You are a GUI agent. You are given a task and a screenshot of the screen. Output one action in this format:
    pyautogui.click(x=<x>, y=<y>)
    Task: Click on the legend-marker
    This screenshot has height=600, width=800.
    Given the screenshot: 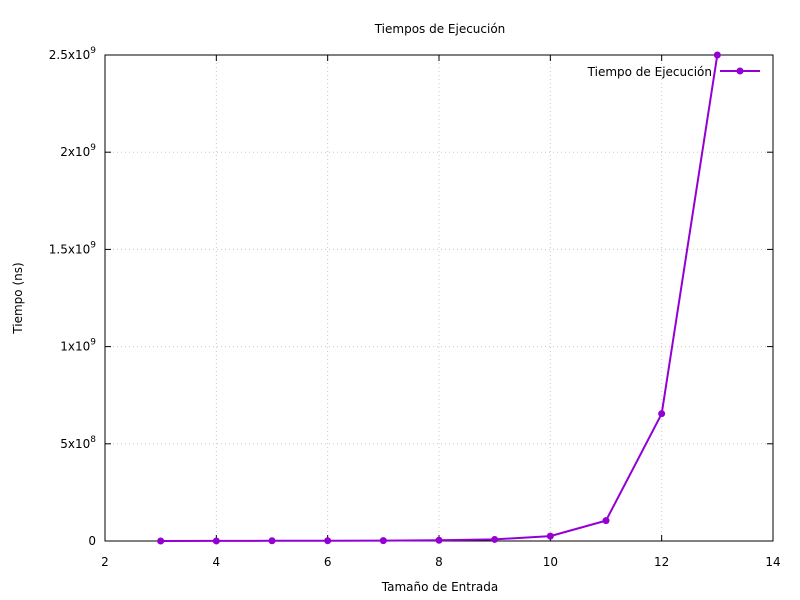 What is the action you would take?
    pyautogui.click(x=740, y=71)
    